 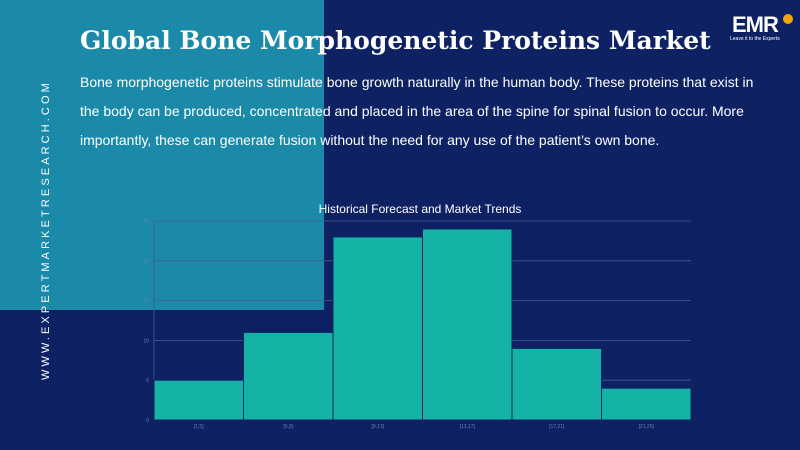 What do you see at coordinates (647, 427) in the screenshot?
I see `x-tick-label: [21,25]` at bounding box center [647, 427].